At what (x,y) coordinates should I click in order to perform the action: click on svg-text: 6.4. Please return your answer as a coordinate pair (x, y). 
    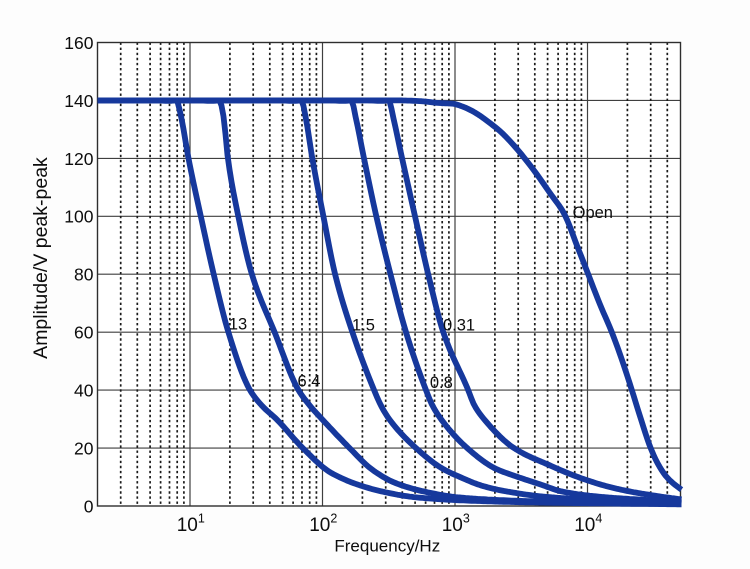
    Looking at the image, I should click on (309, 381).